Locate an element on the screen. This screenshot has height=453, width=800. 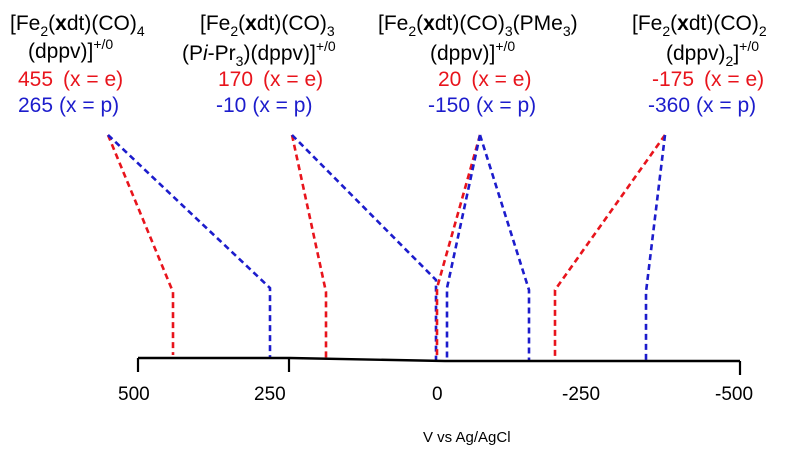
complex-4-blue-value: -360 (x = p) is located at coordinates (702, 105).